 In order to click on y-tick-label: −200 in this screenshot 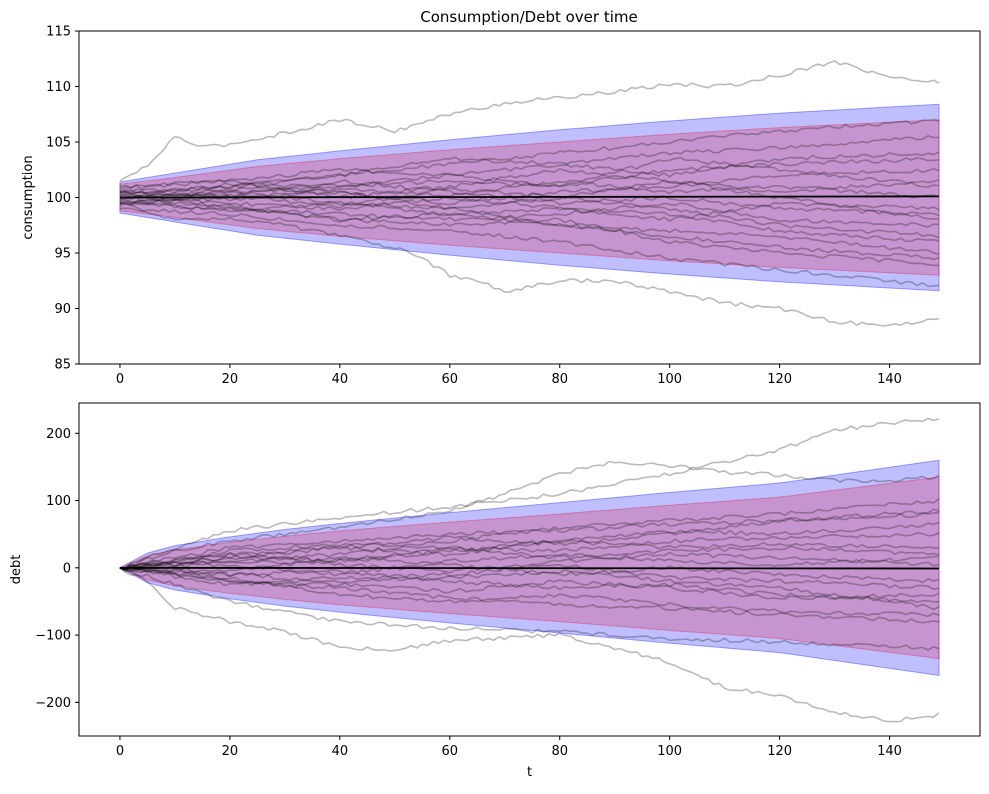, I will do `click(53, 703)`.